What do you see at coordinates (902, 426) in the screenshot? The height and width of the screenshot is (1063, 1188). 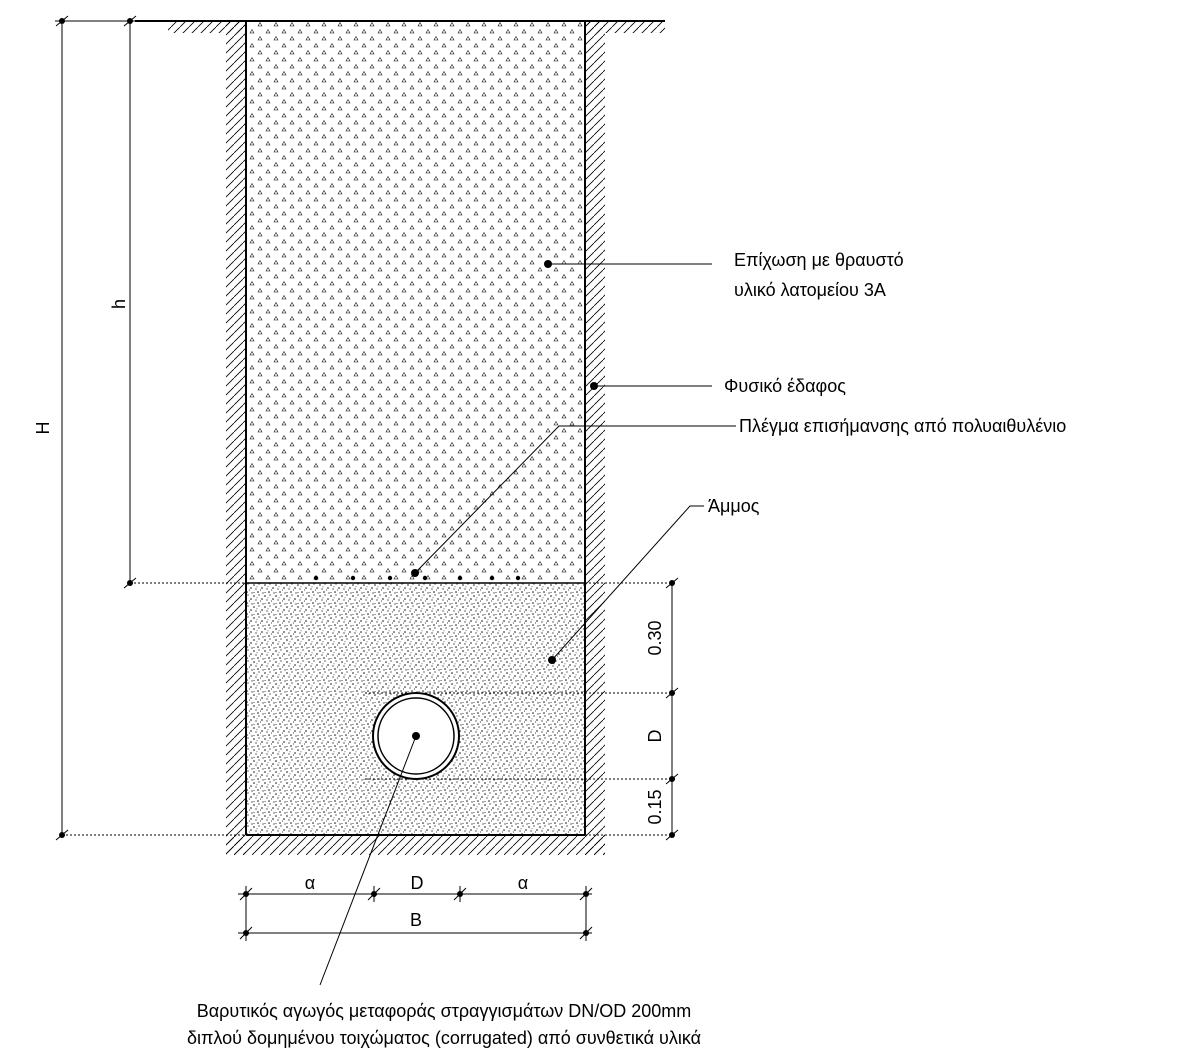 I see `warning-mesh-label: Πλέγμα επισήμανσης από πολυαιθυλένιο` at bounding box center [902, 426].